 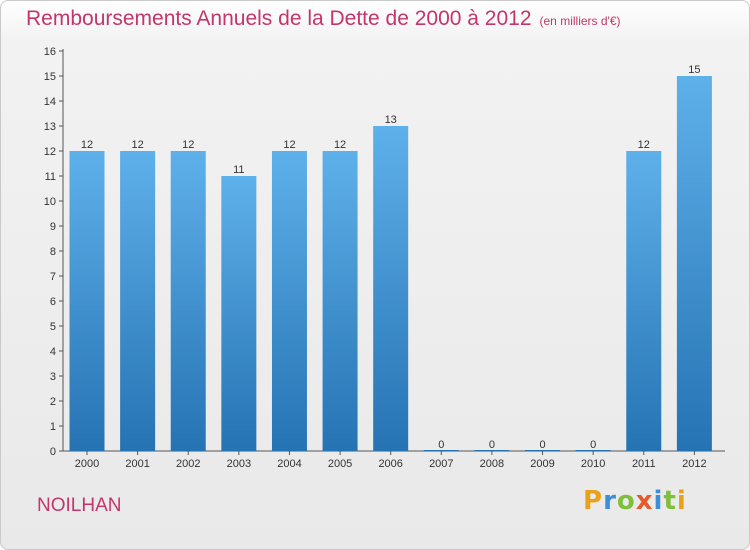 I want to click on y-tick-label: 14, so click(x=50, y=102).